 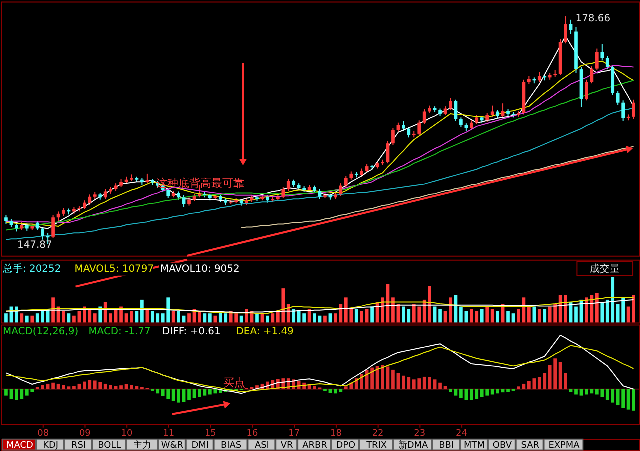 I want to click on x-tick-label: 09, so click(x=85, y=433).